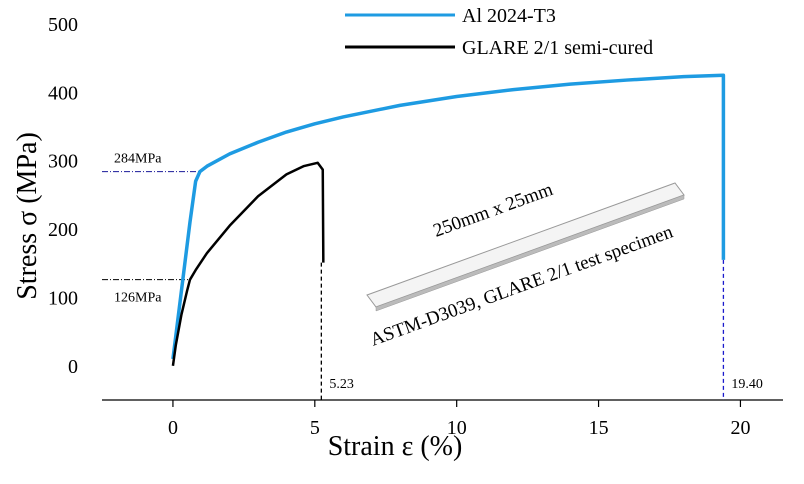 This screenshot has height=484, width=804. I want to click on legend-label: GLARE 2/1 semi-cured, so click(557, 48).